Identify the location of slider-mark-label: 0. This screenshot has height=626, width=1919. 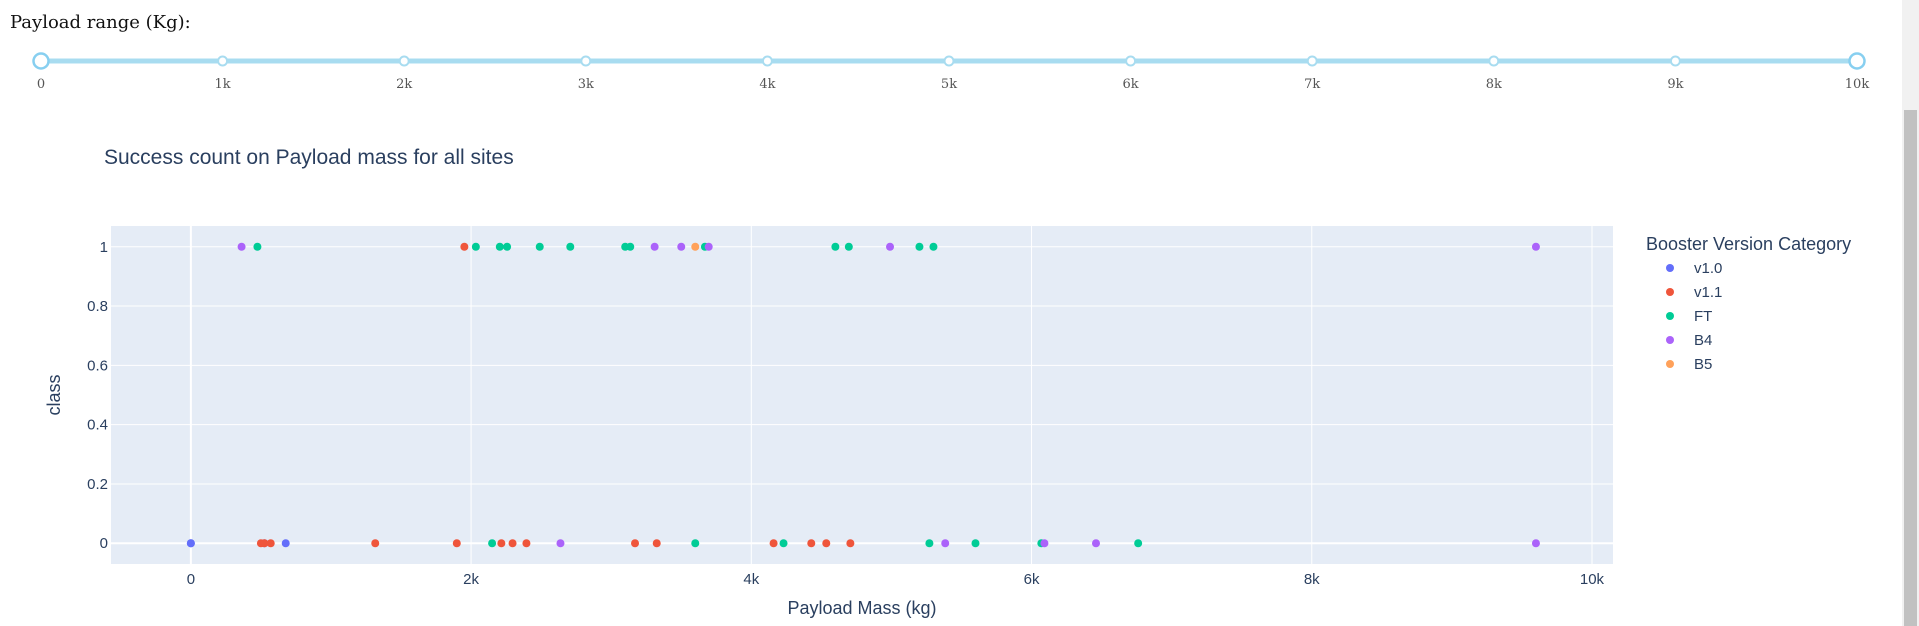
(41, 84).